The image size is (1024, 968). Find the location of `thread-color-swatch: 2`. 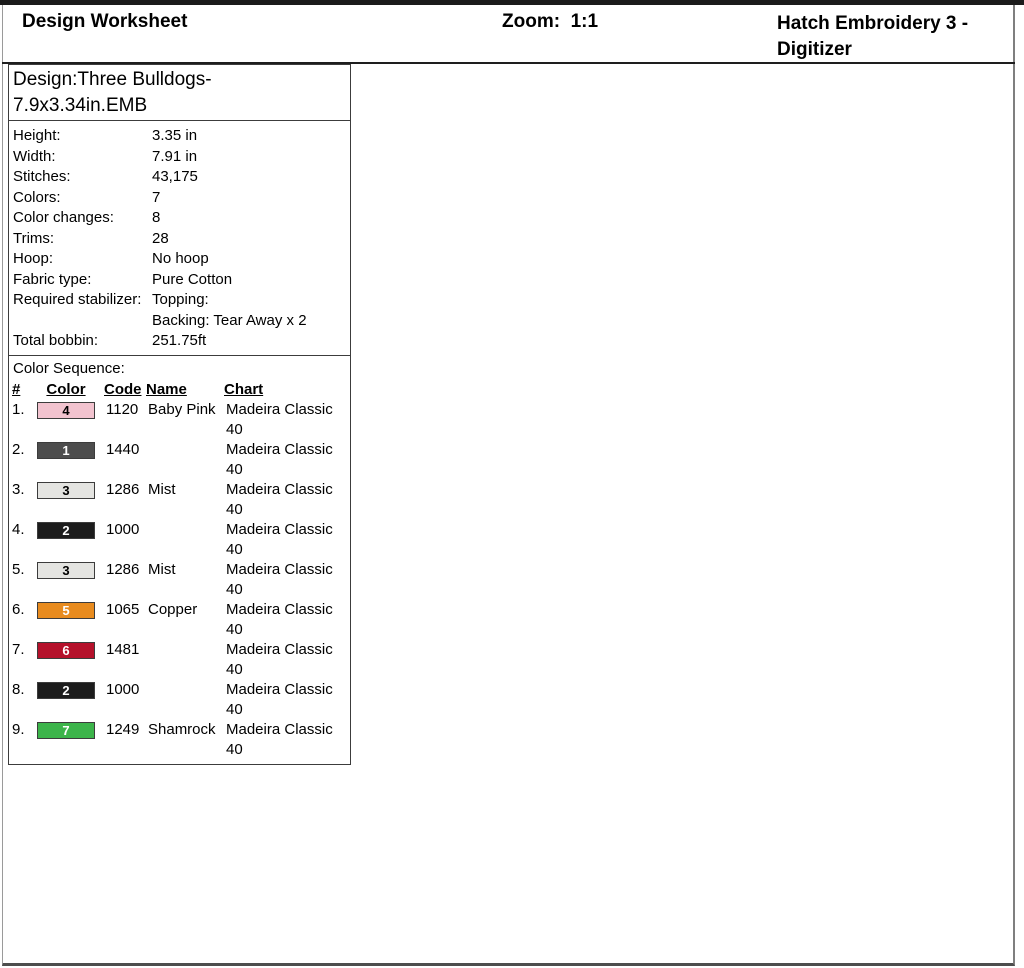

thread-color-swatch: 2 is located at coordinates (66, 690).